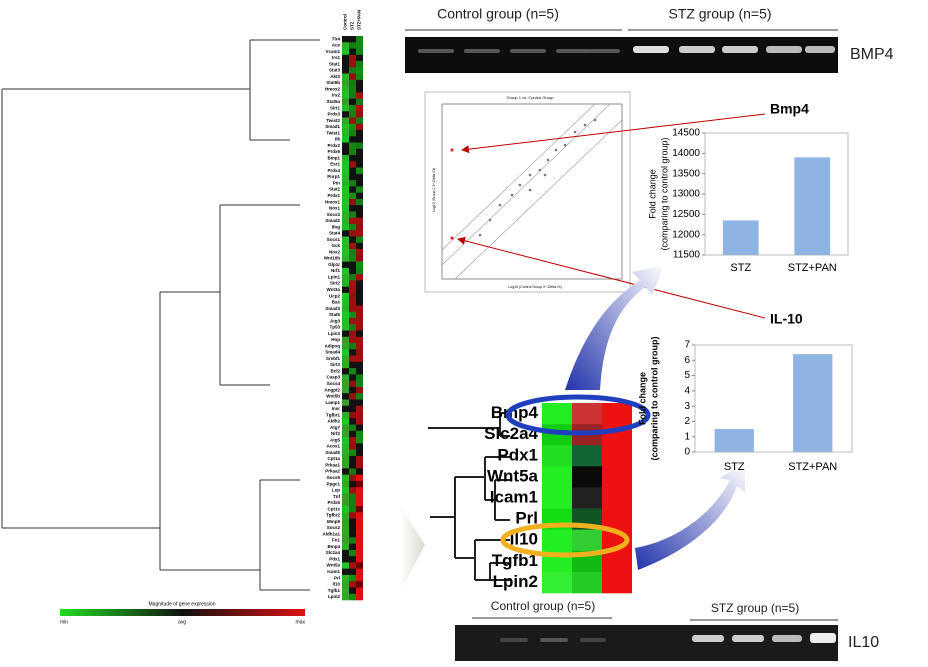  I want to click on gene-label: Bmp1, so click(333, 157).